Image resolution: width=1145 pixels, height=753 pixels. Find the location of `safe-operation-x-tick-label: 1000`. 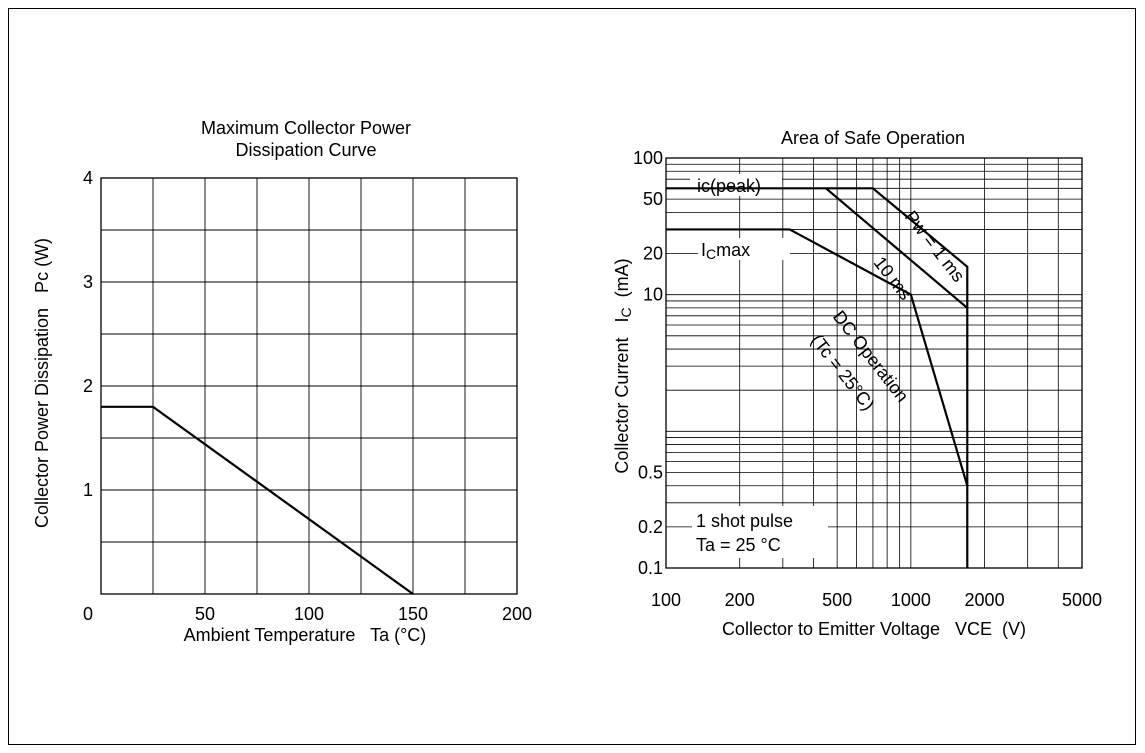

safe-operation-x-tick-label: 1000 is located at coordinates (911, 600).